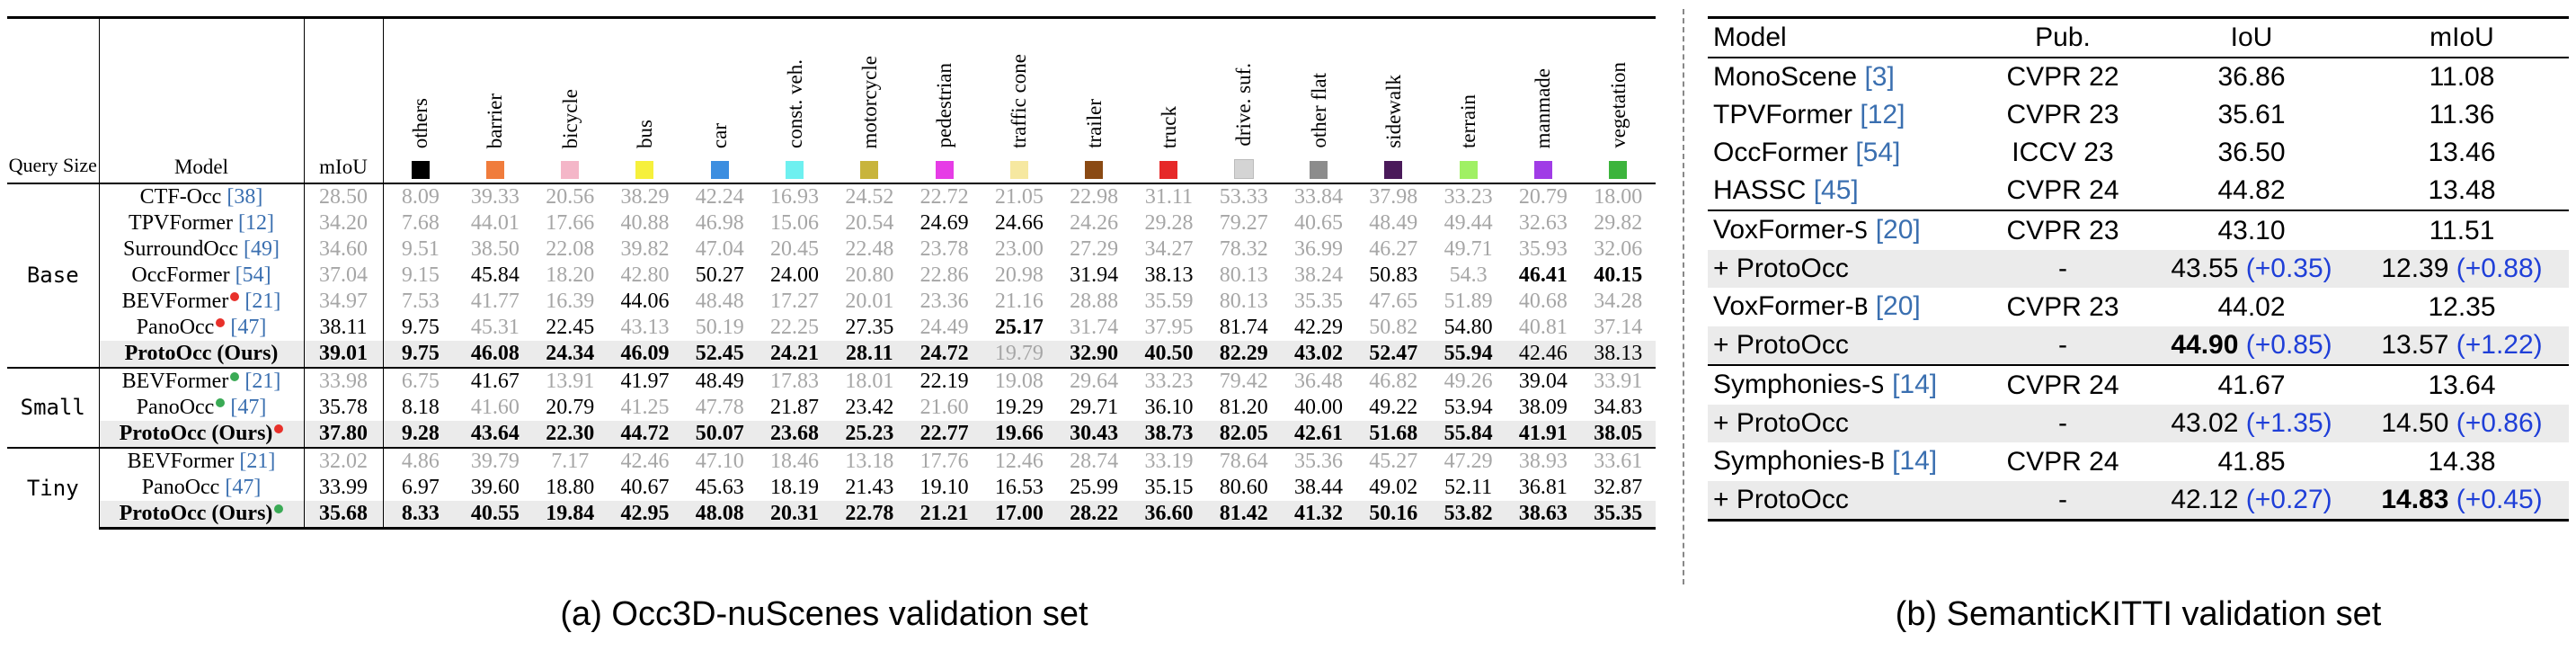 The image size is (2576, 660). What do you see at coordinates (869, 487) in the screenshot?
I see `class-iou-cell: 21.43` at bounding box center [869, 487].